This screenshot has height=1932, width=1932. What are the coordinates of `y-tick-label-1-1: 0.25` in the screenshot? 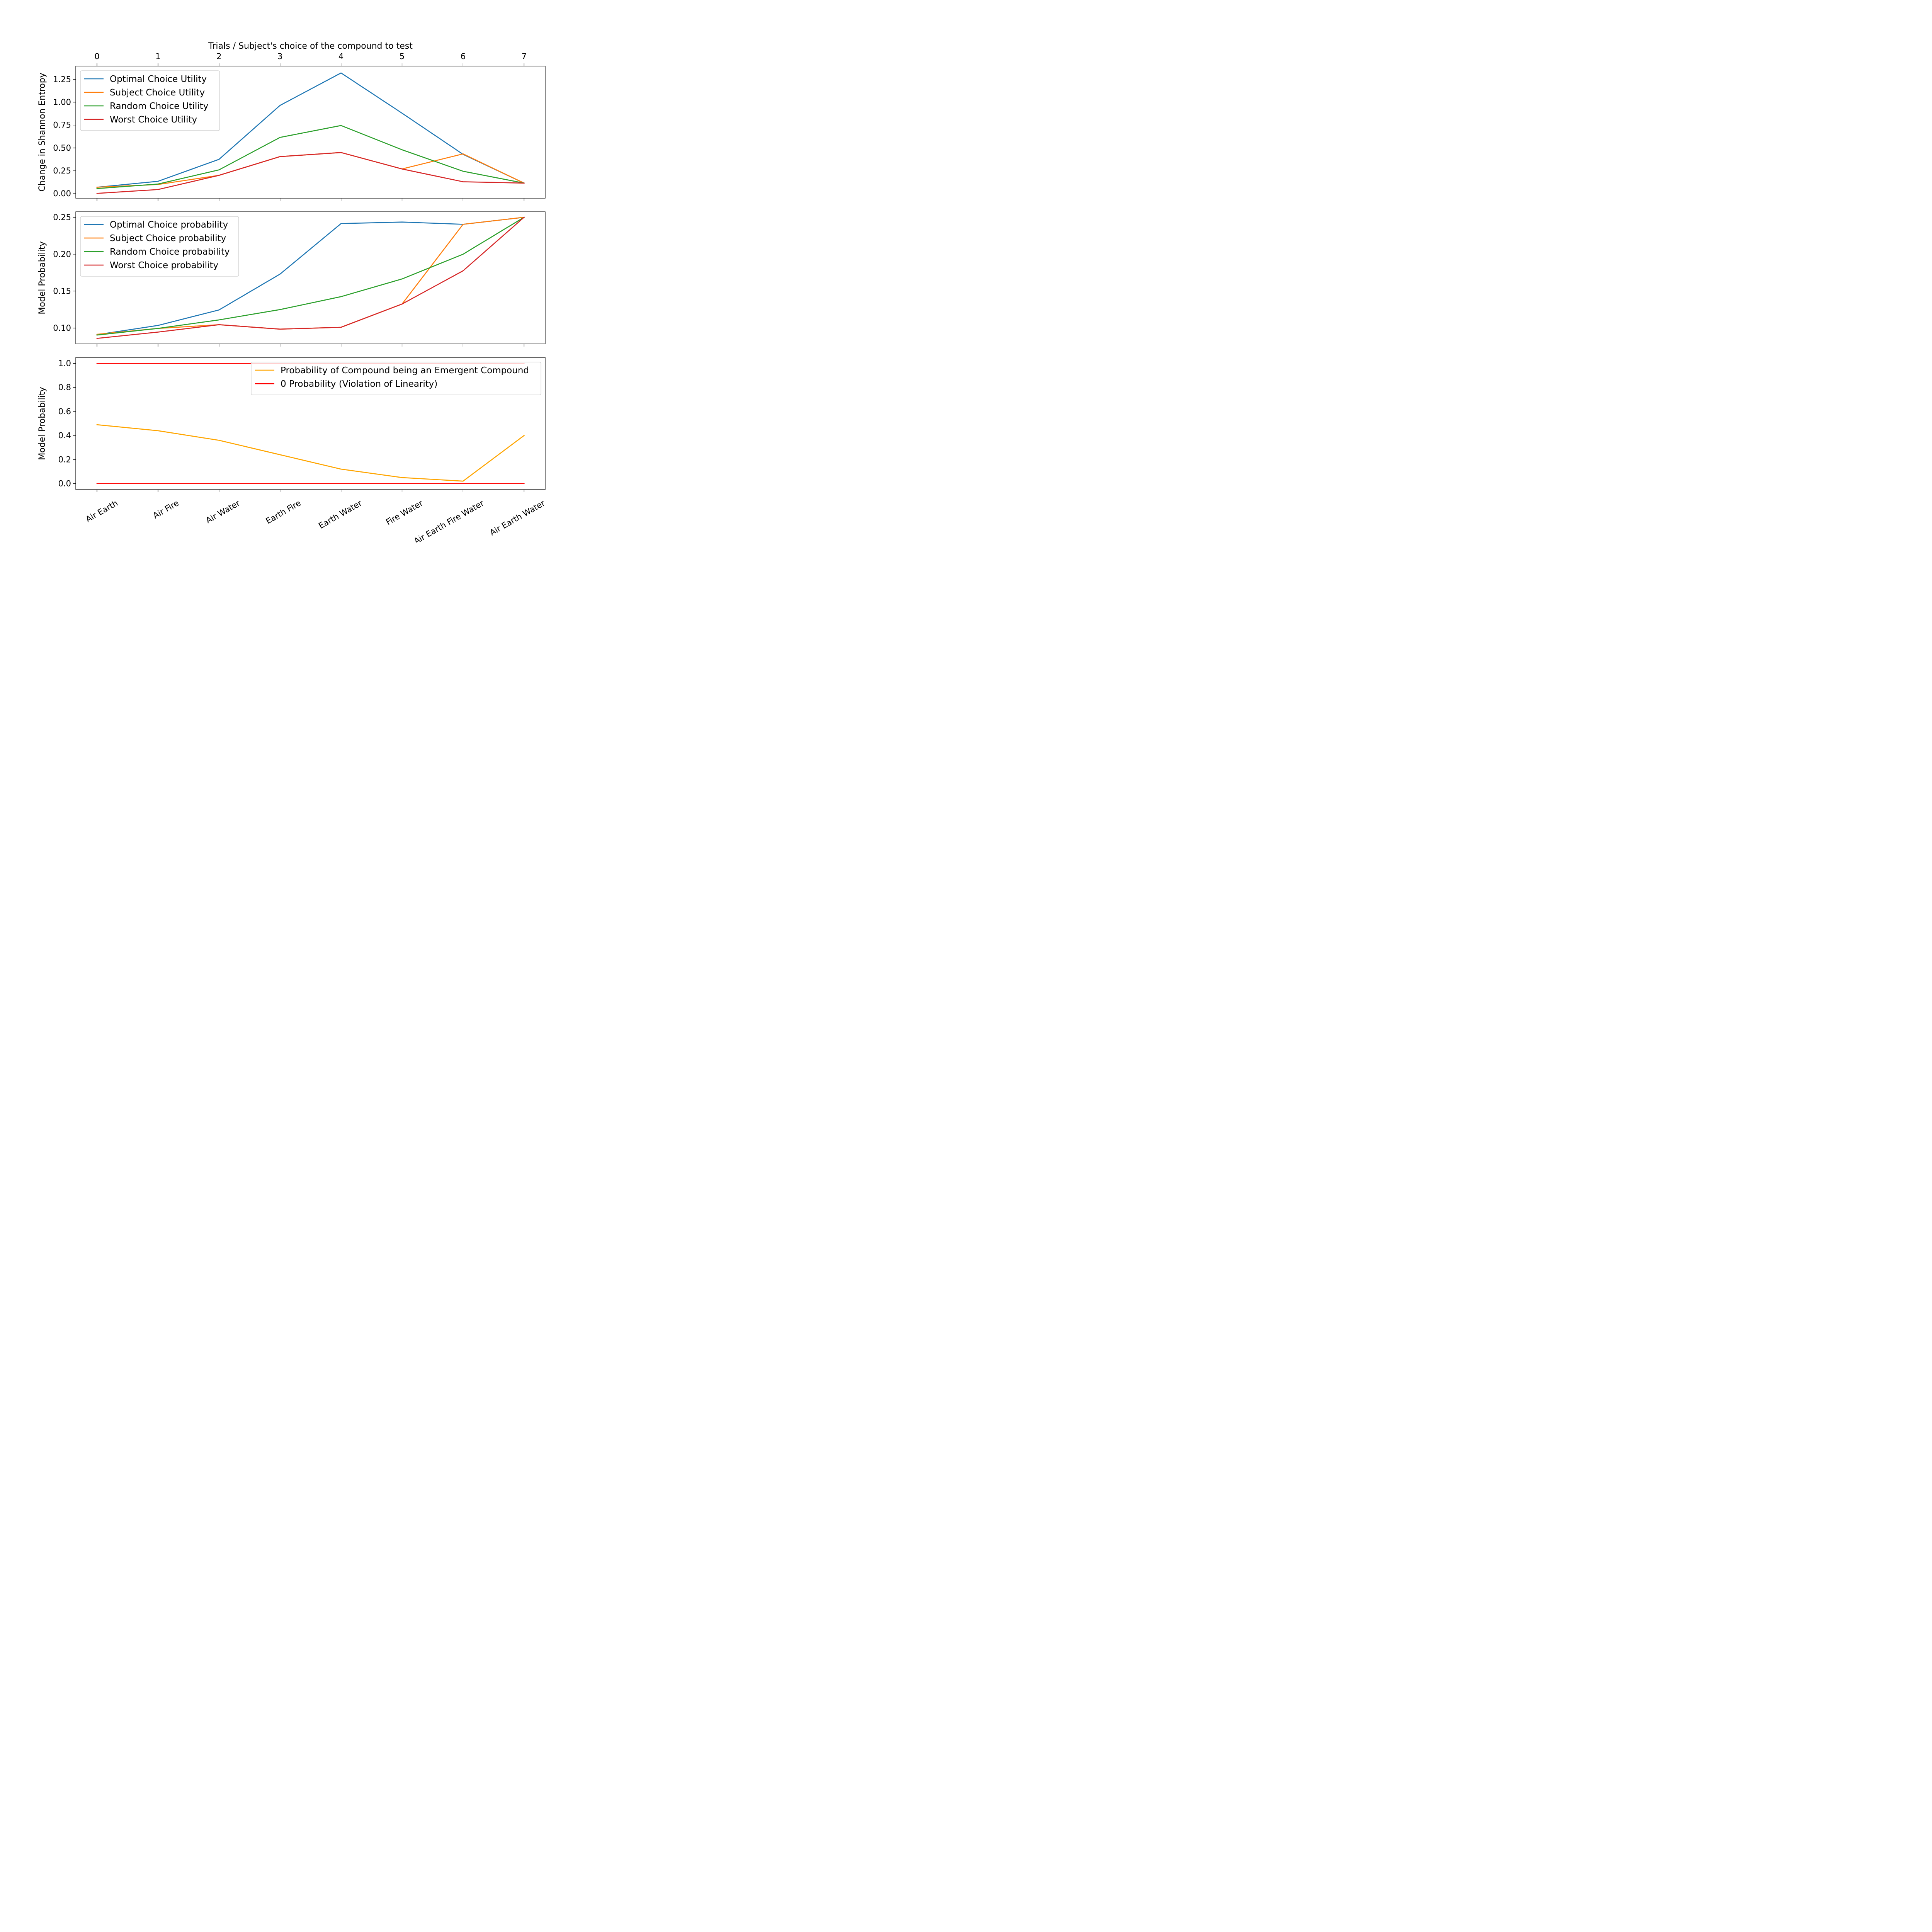 It's located at (62, 170).